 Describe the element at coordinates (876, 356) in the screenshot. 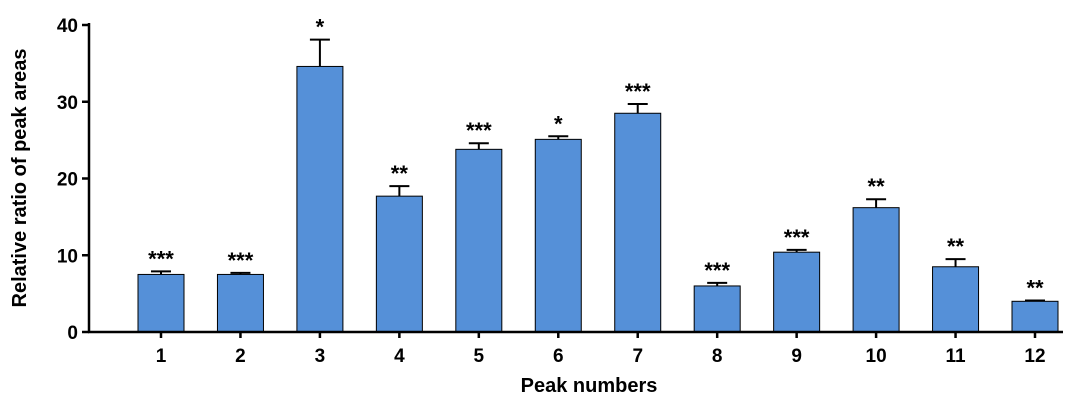

I see `x-tick-label: 10` at that location.